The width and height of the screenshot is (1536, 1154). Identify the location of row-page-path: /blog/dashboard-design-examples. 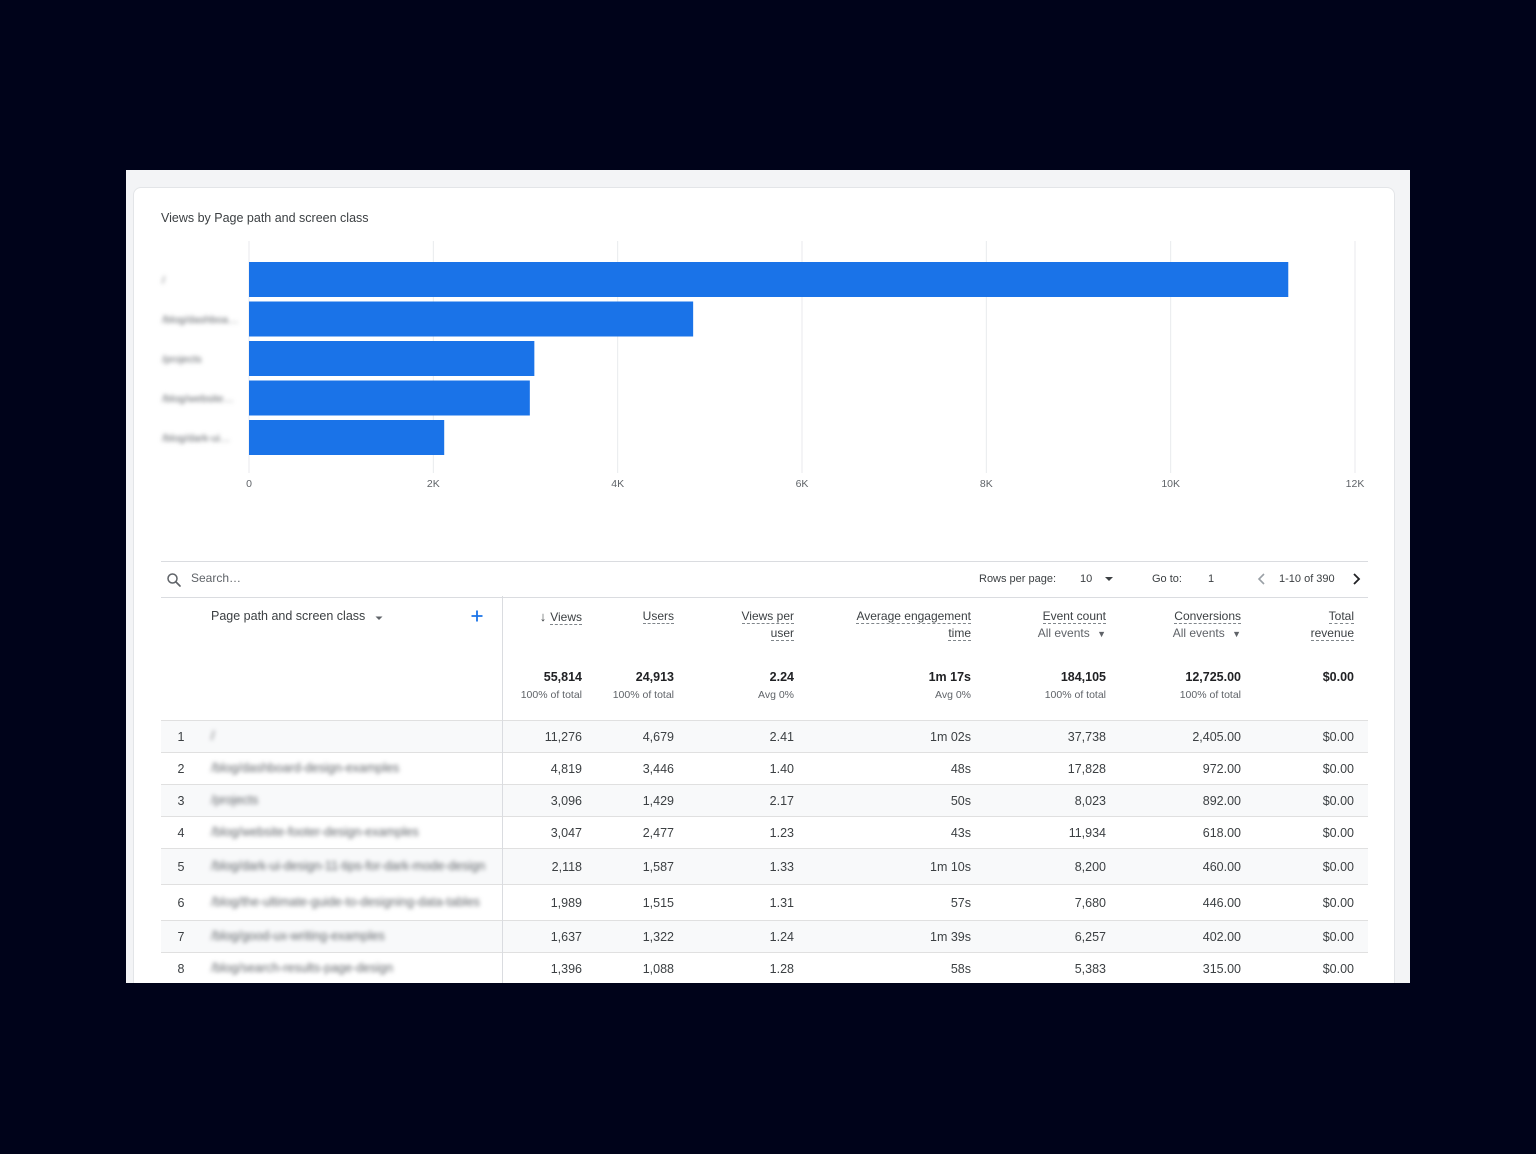
(352, 768).